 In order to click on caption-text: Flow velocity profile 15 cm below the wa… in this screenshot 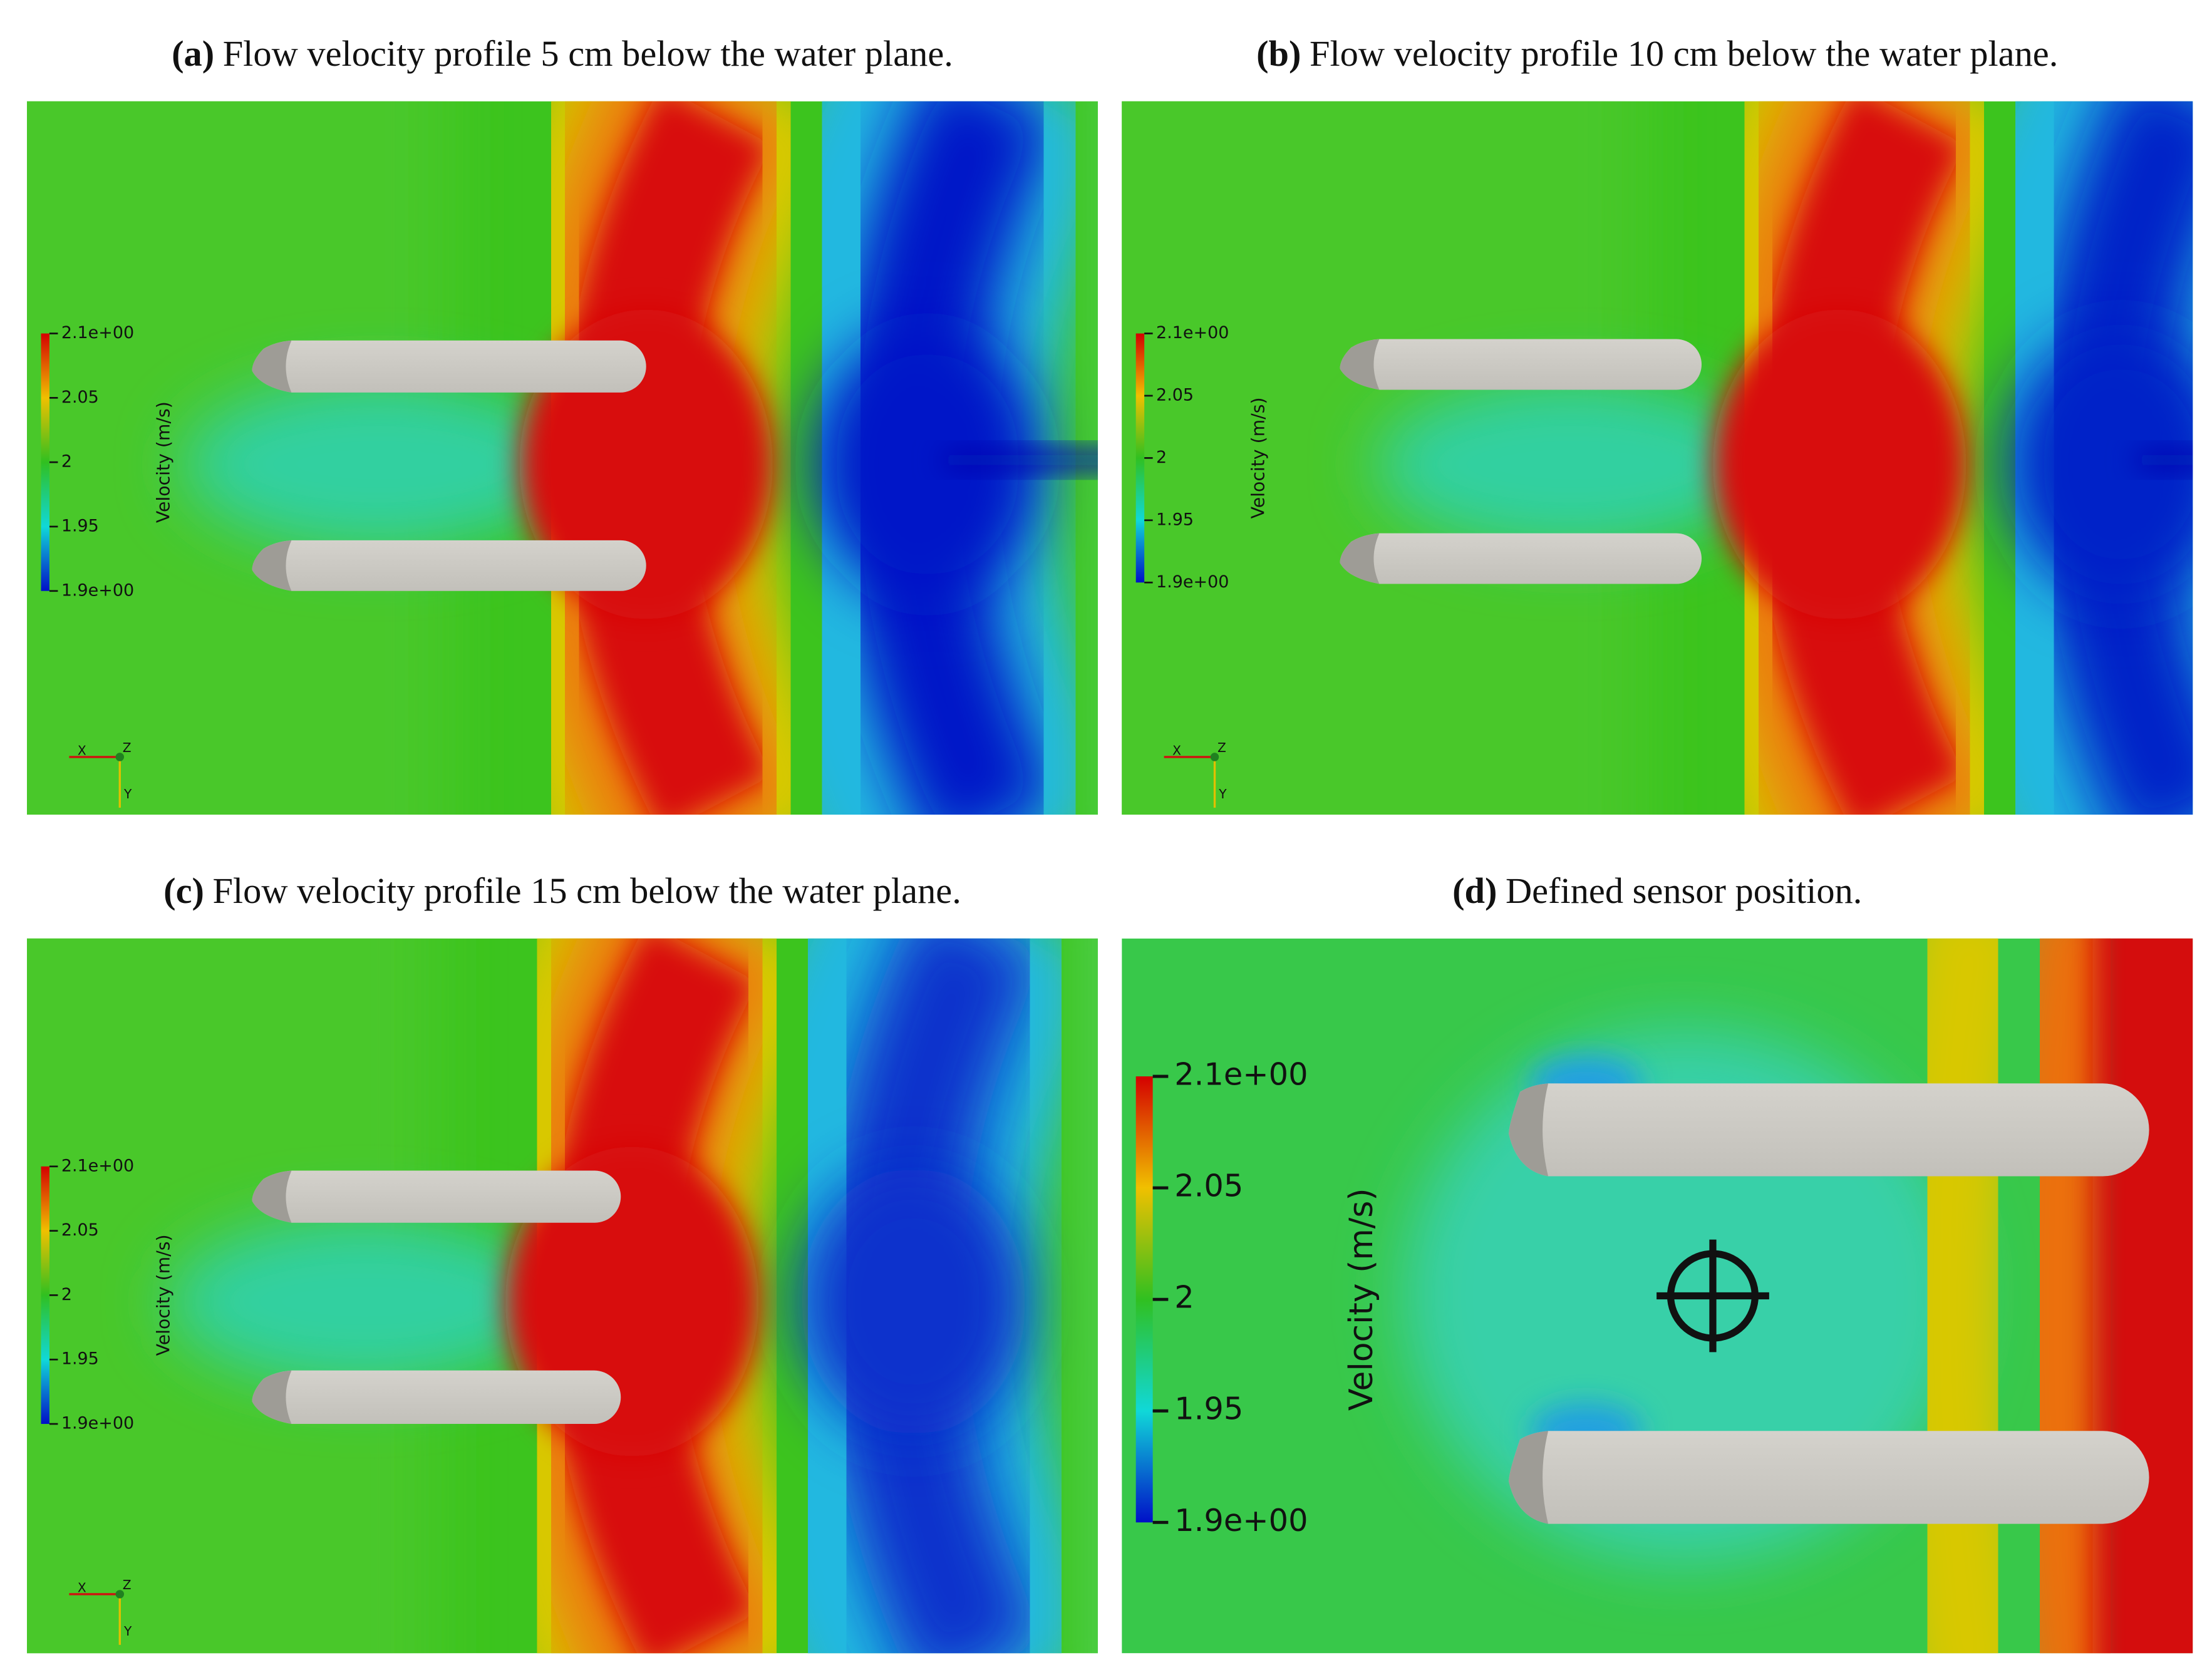, I will do `click(586, 891)`.